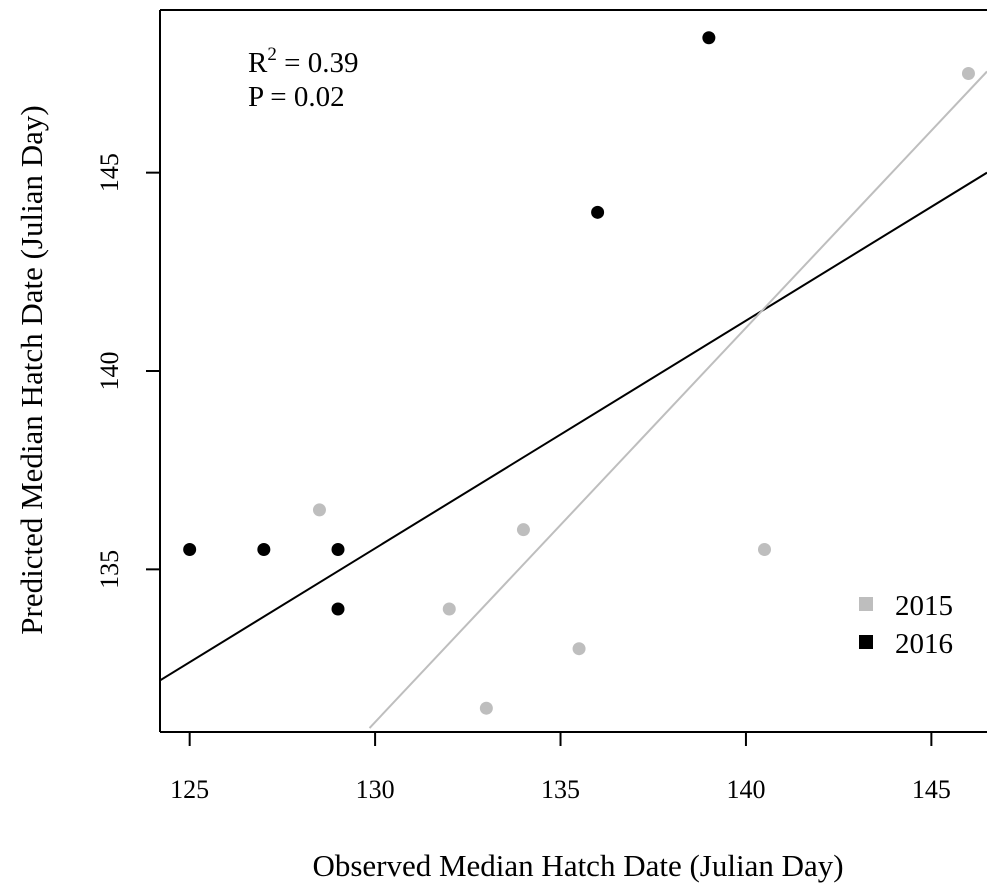  What do you see at coordinates (296, 97) in the screenshot?
I see `p-value-annotation: P = 0.02` at bounding box center [296, 97].